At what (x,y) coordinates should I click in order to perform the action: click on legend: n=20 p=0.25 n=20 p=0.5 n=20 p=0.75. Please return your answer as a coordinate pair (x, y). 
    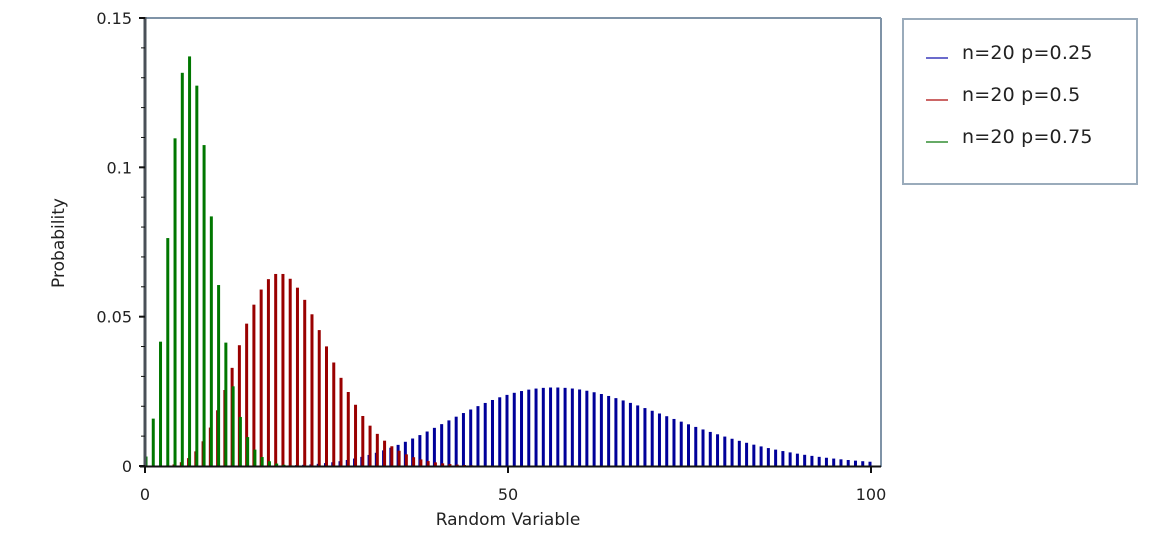
    Looking at the image, I should click on (1020, 101).